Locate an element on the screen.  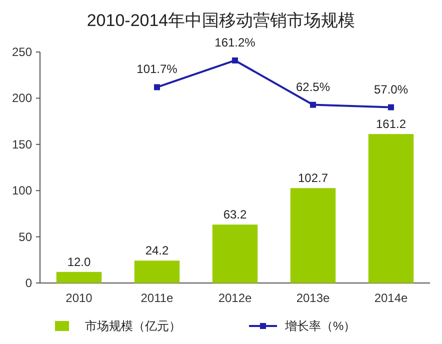
data-label: 24.2 is located at coordinates (157, 251).